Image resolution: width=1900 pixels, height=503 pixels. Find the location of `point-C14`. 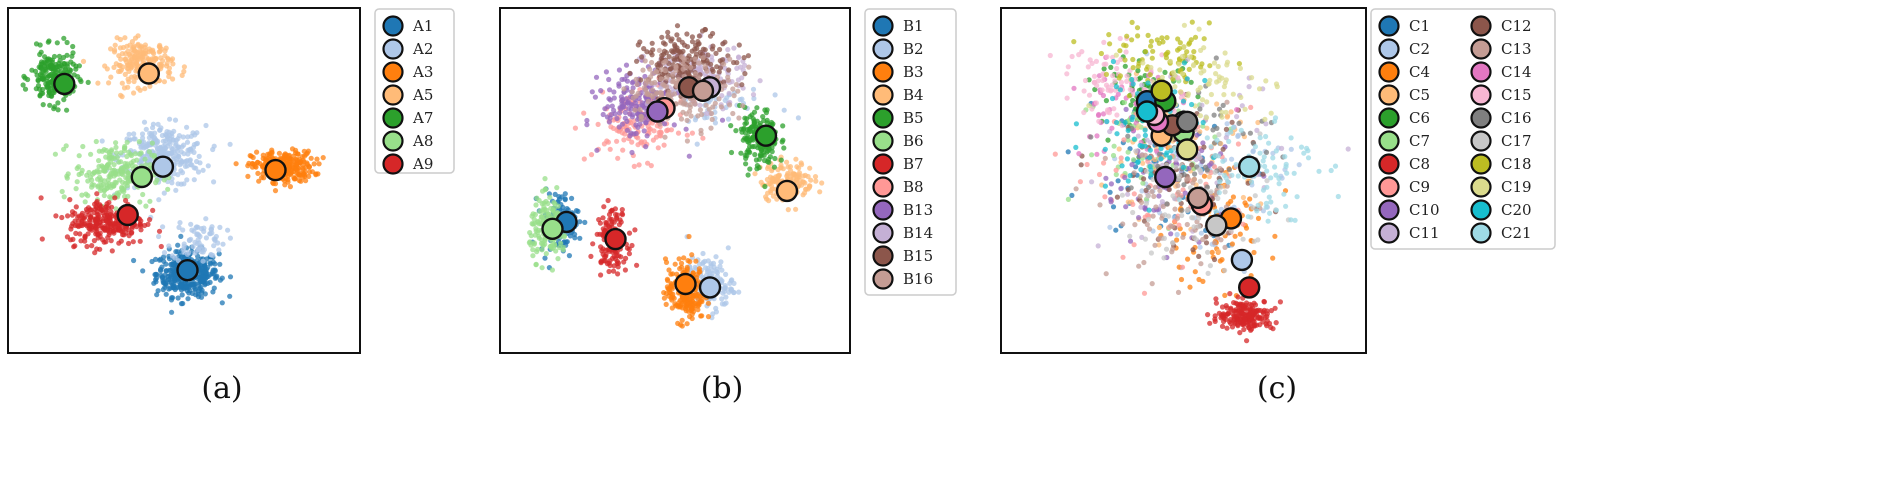

point-C14 is located at coordinates (1237, 110).